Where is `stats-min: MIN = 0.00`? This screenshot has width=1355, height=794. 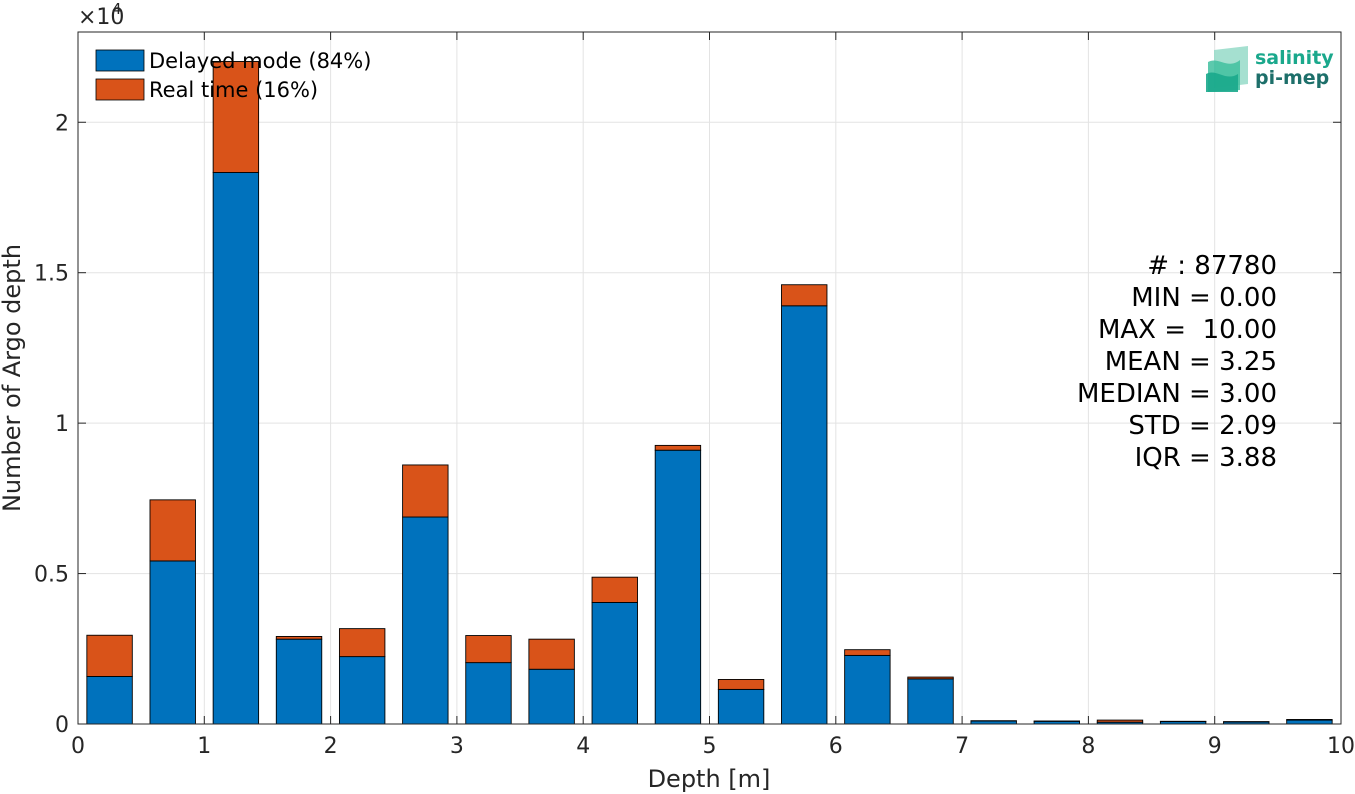
stats-min: MIN = 0.00 is located at coordinates (1204, 298).